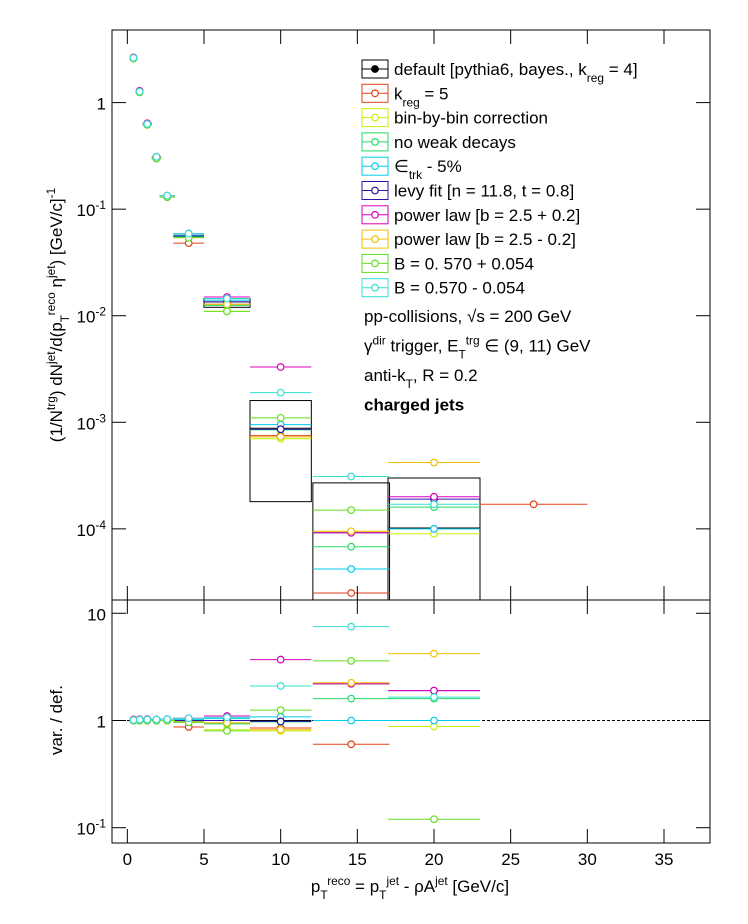 Image resolution: width=748 pixels, height=924 pixels. What do you see at coordinates (459, 288) in the screenshot?
I see `legend-label: B = 0.570 - 0.054` at bounding box center [459, 288].